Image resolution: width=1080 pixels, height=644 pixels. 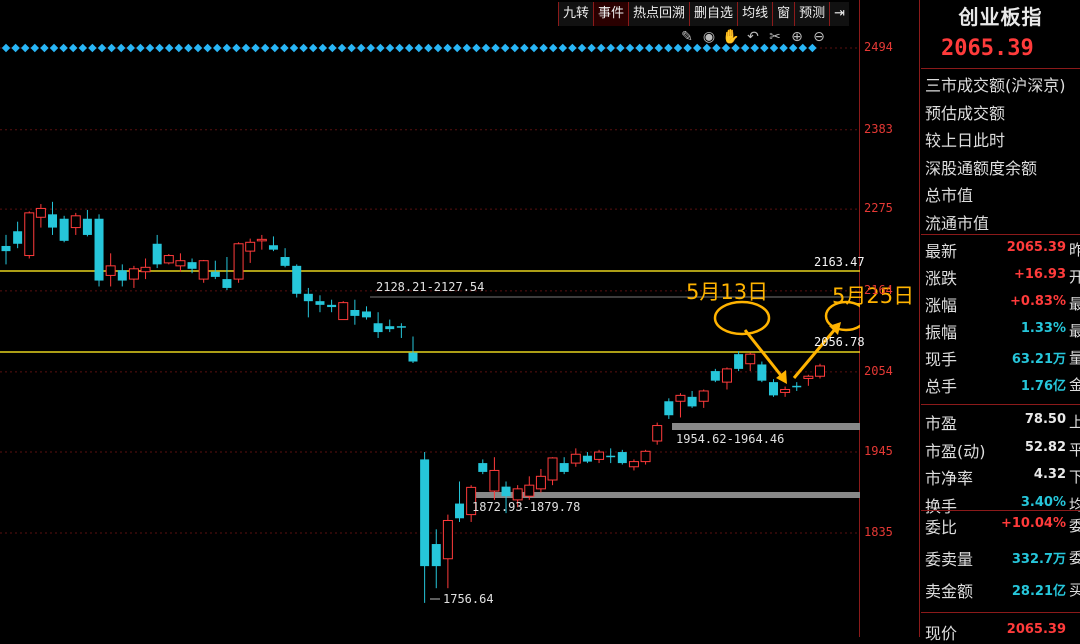 I want to click on order-row-suffix: 委, so click(x=1074, y=526).